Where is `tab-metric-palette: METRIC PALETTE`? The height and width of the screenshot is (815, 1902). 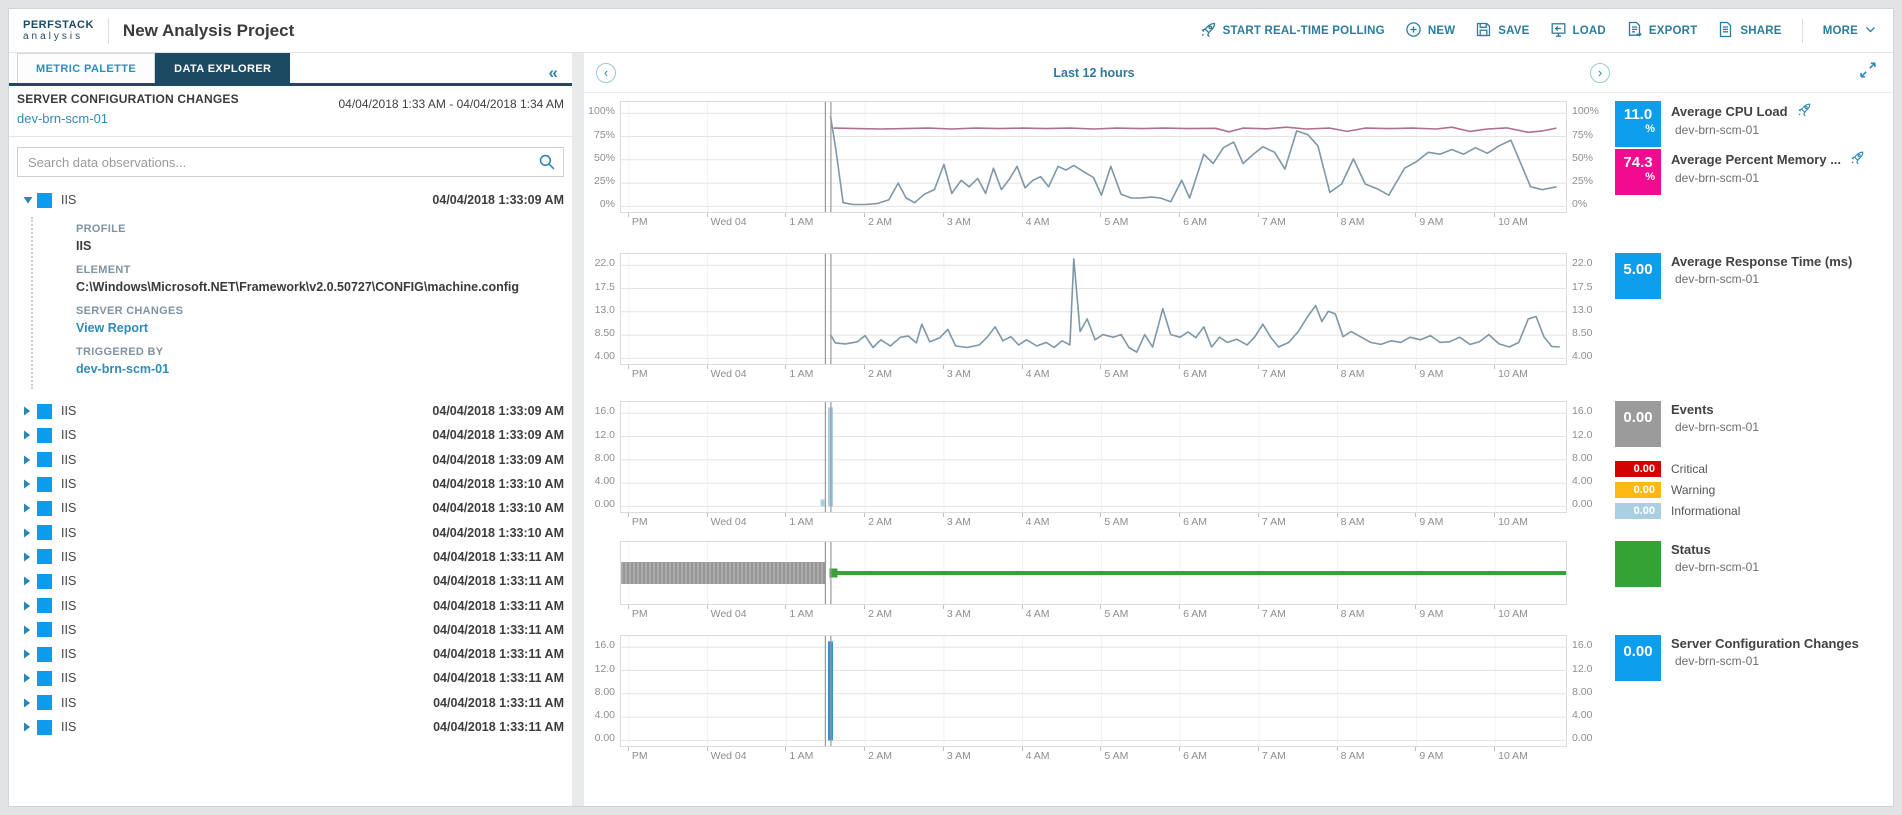 tab-metric-palette: METRIC PALETTE is located at coordinates (86, 68).